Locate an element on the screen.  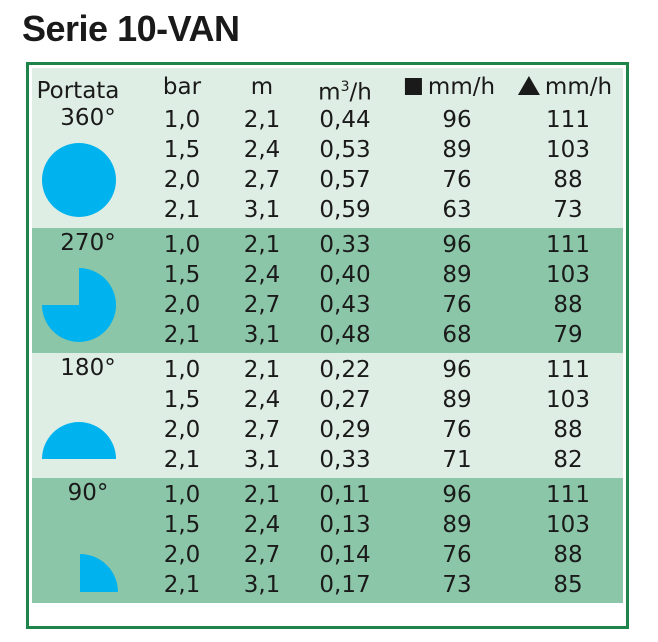
cell-flow: 0,57 is located at coordinates (345, 180).